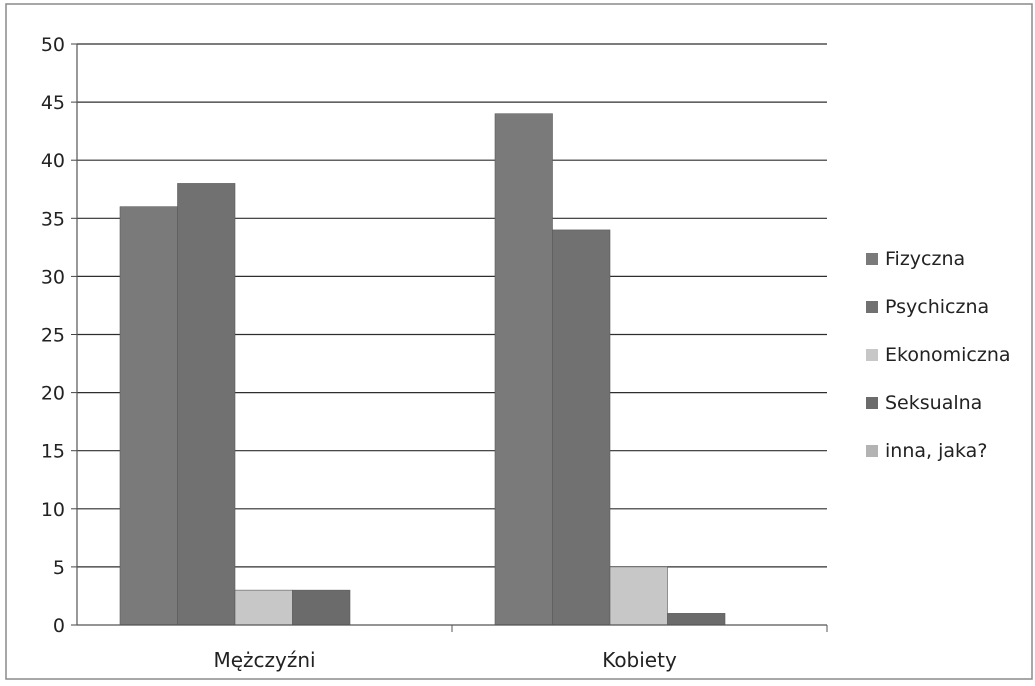  What do you see at coordinates (53, 219) in the screenshot?
I see `y-tick-label: 35` at bounding box center [53, 219].